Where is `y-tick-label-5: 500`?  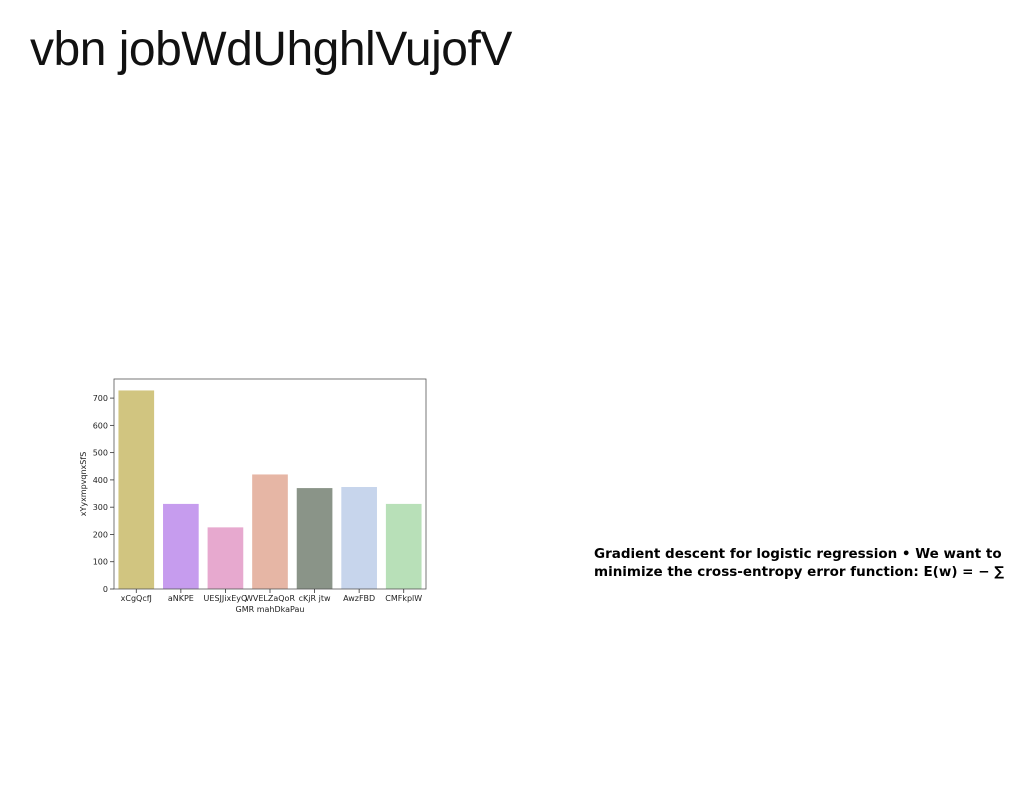
y-tick-label-5: 500 is located at coordinates (100, 453).